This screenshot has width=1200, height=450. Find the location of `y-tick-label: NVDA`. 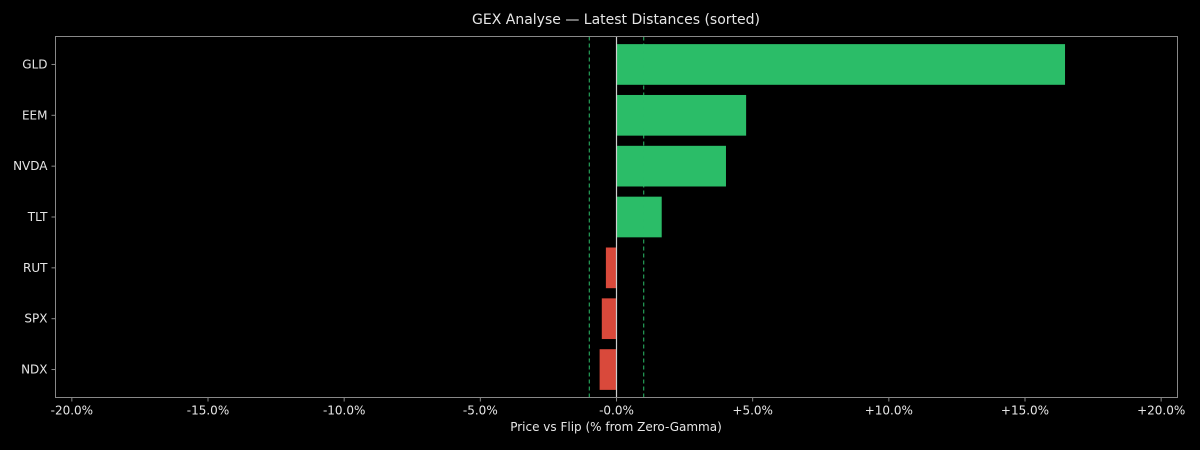

y-tick-label: NVDA is located at coordinates (30, 166).